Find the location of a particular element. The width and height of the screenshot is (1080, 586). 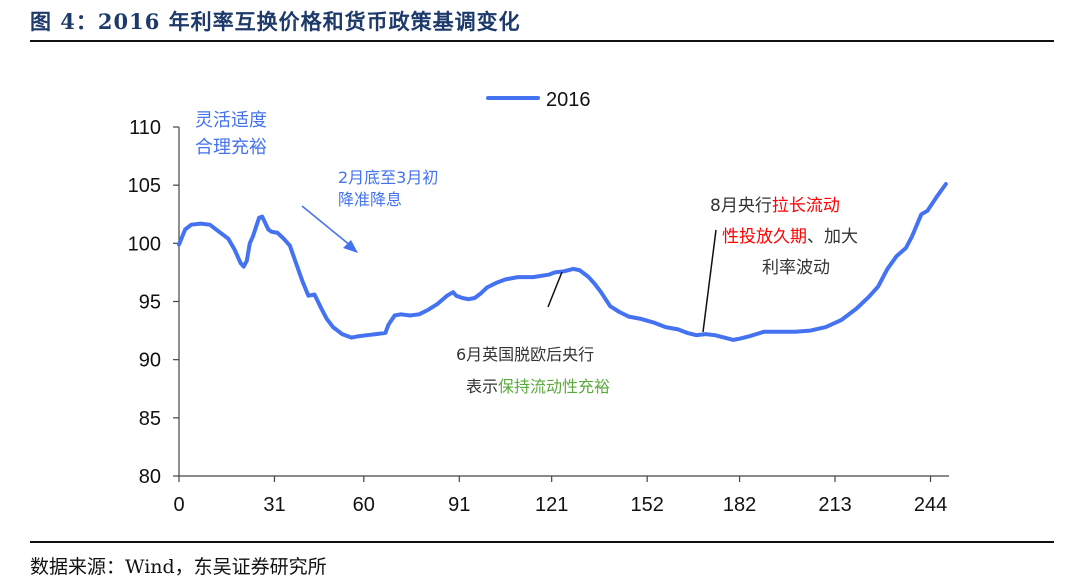

annotation-policy-line2: 合理充裕 is located at coordinates (231, 147).